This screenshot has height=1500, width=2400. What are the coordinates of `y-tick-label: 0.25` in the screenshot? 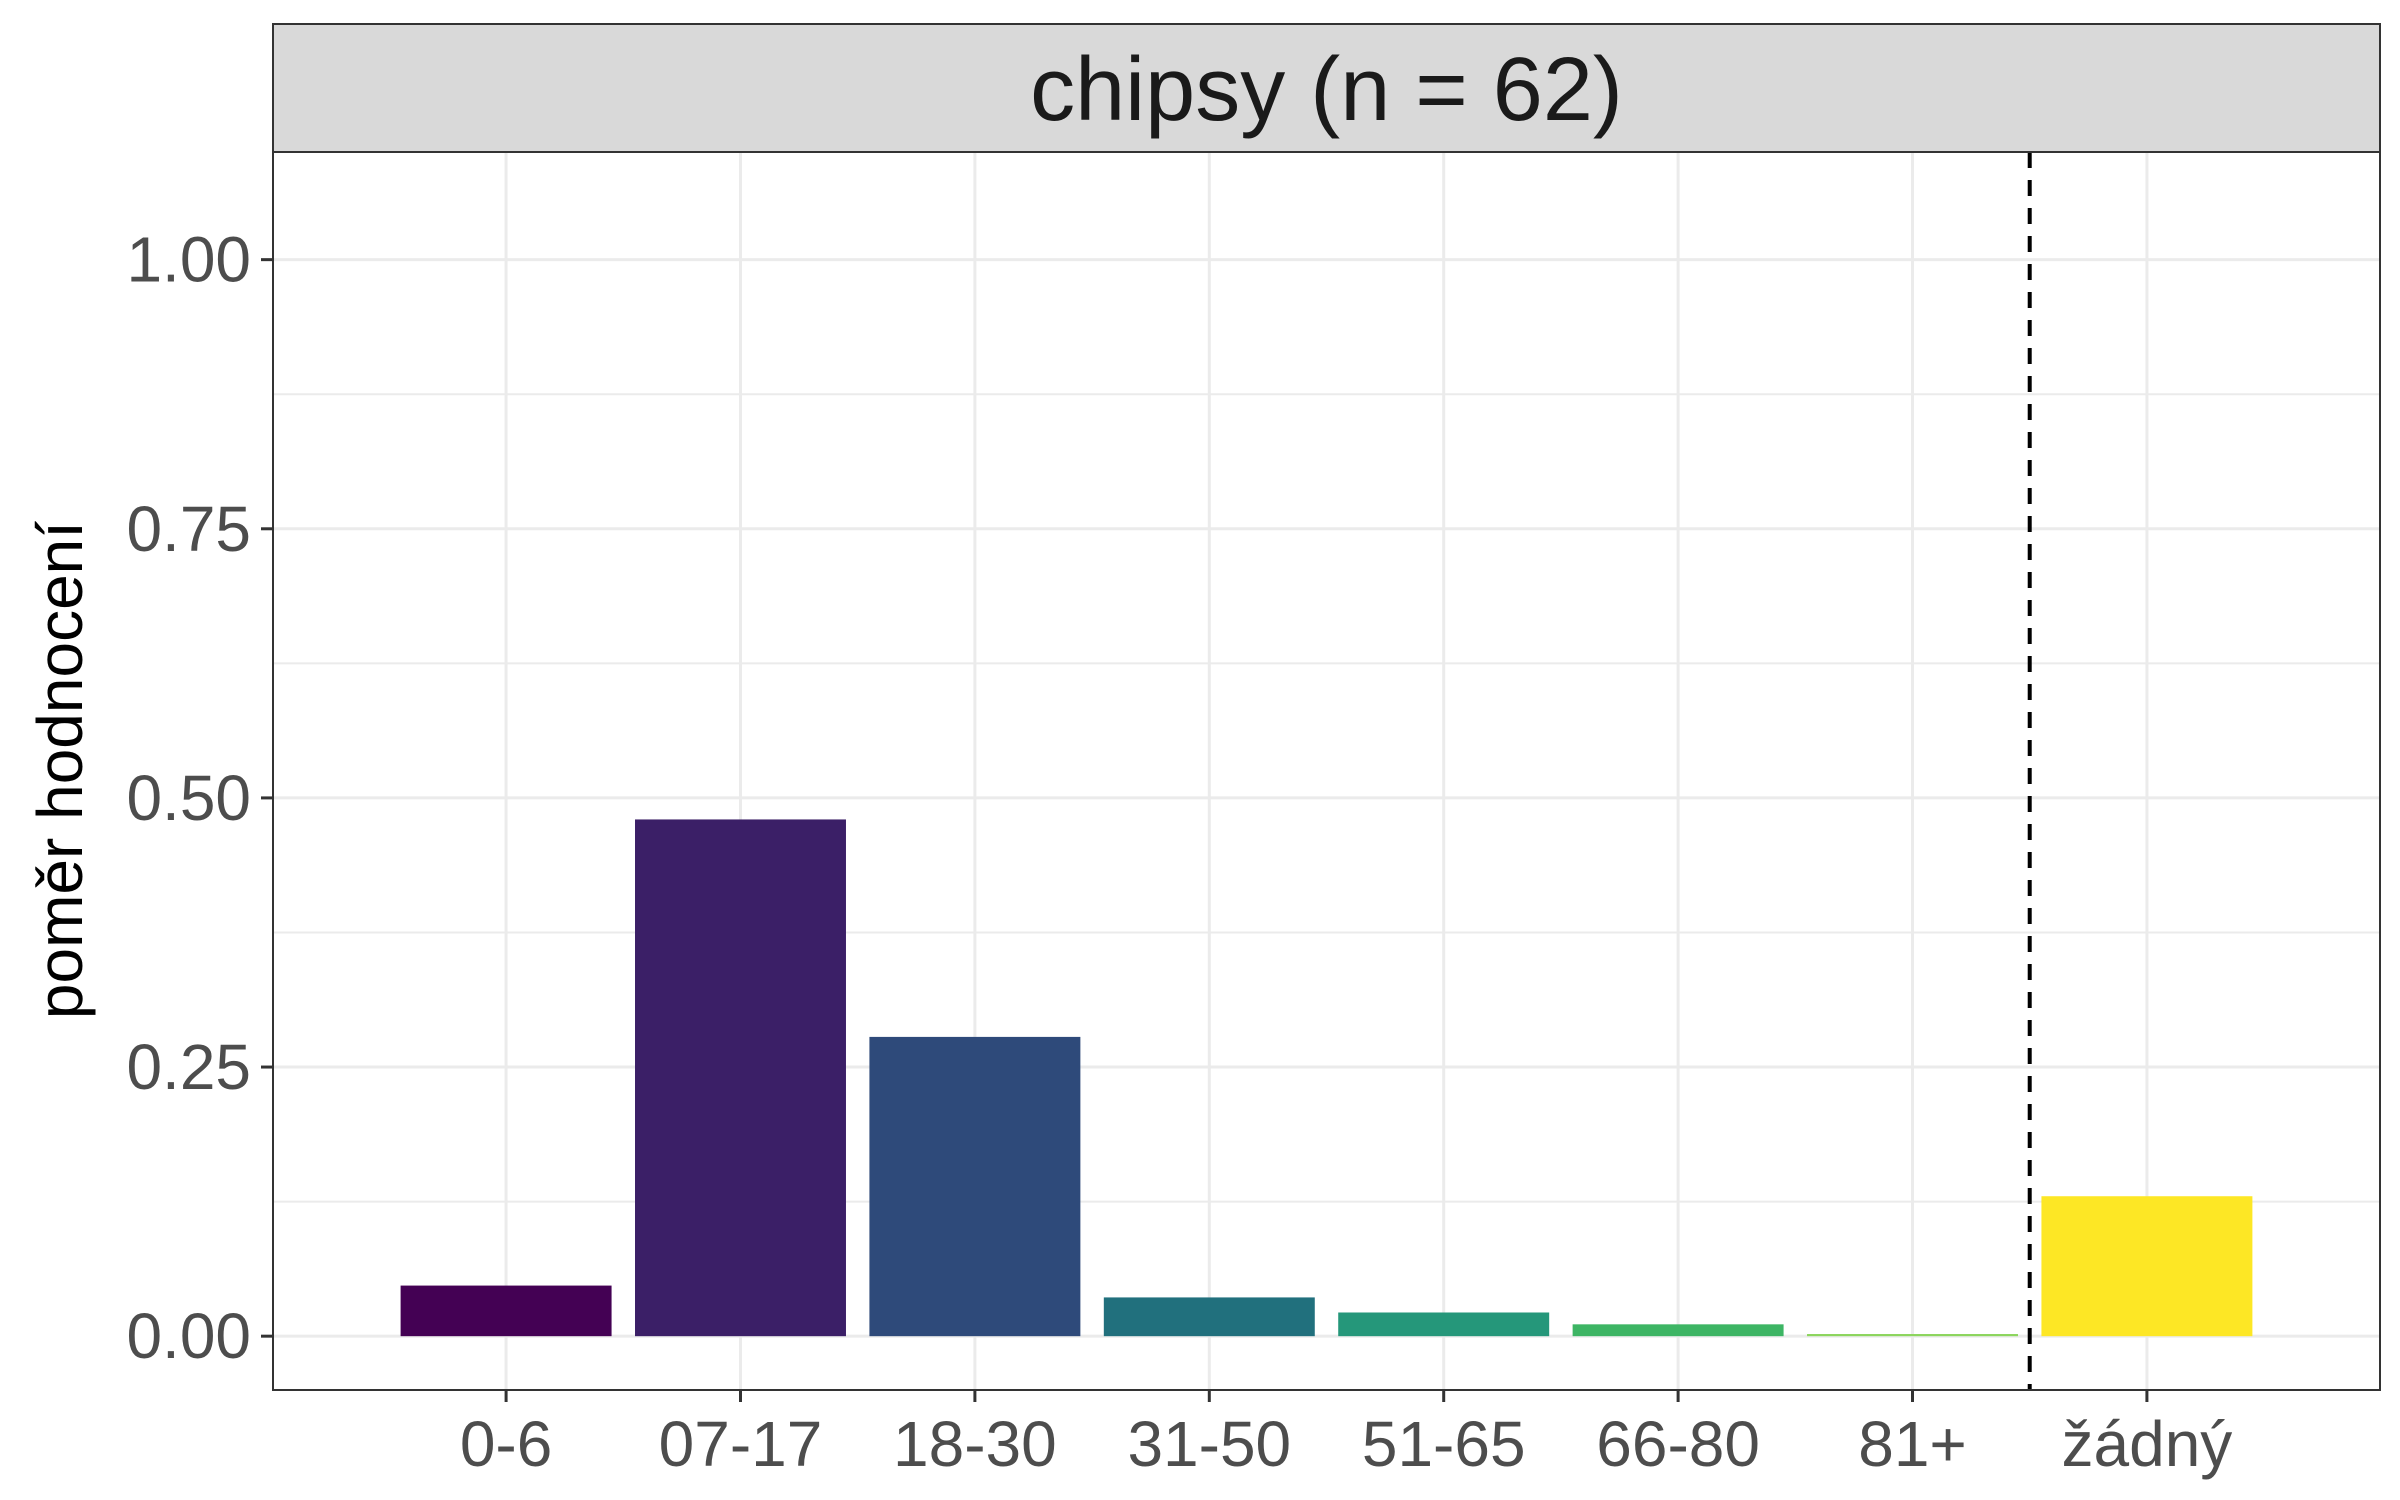 It's located at (188, 1067).